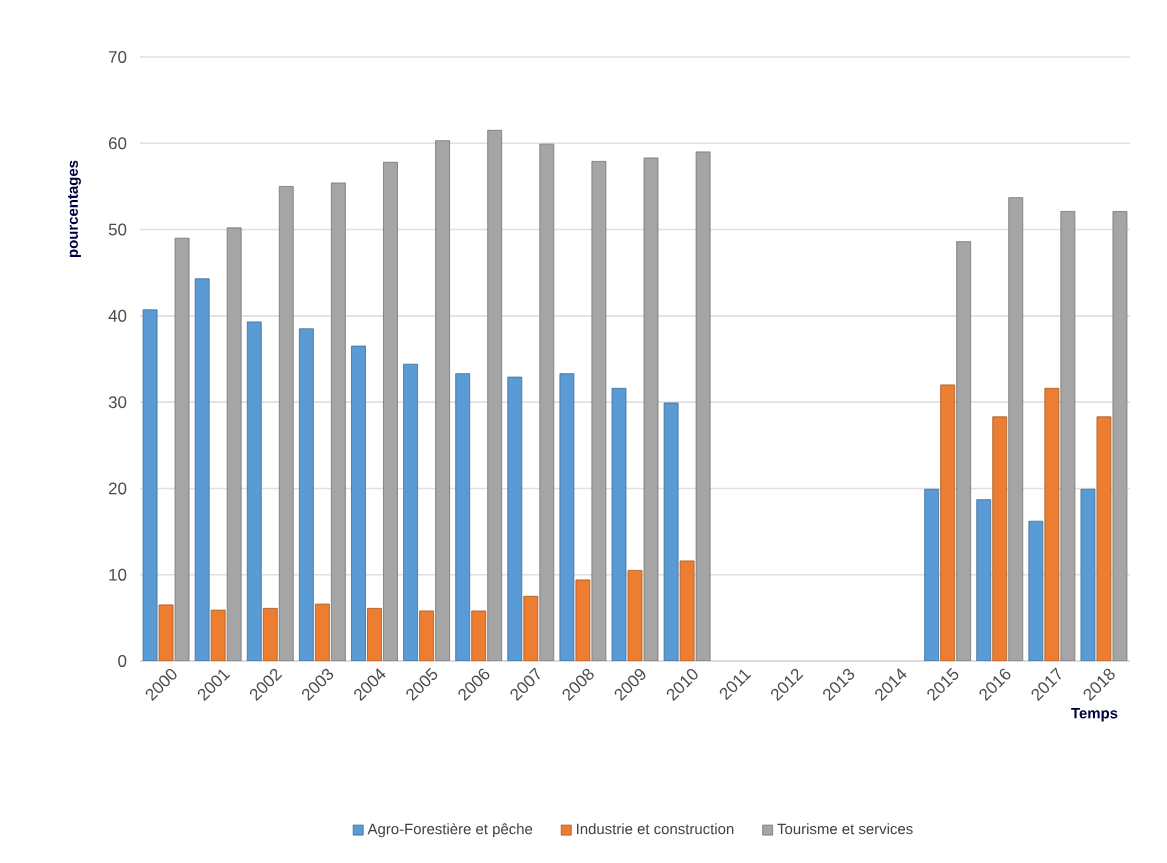 This screenshot has height=863, width=1167. I want to click on legend-label: Tourisme et services, so click(845, 829).